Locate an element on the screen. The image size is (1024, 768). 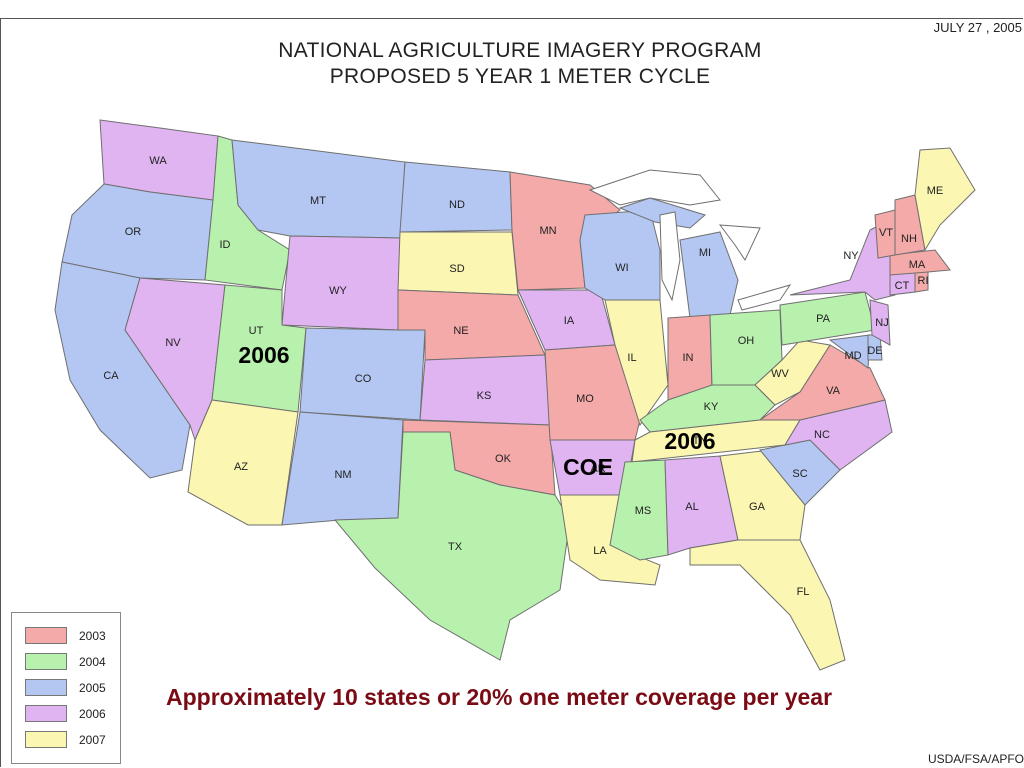
state-label-al: AL is located at coordinates (691, 507).